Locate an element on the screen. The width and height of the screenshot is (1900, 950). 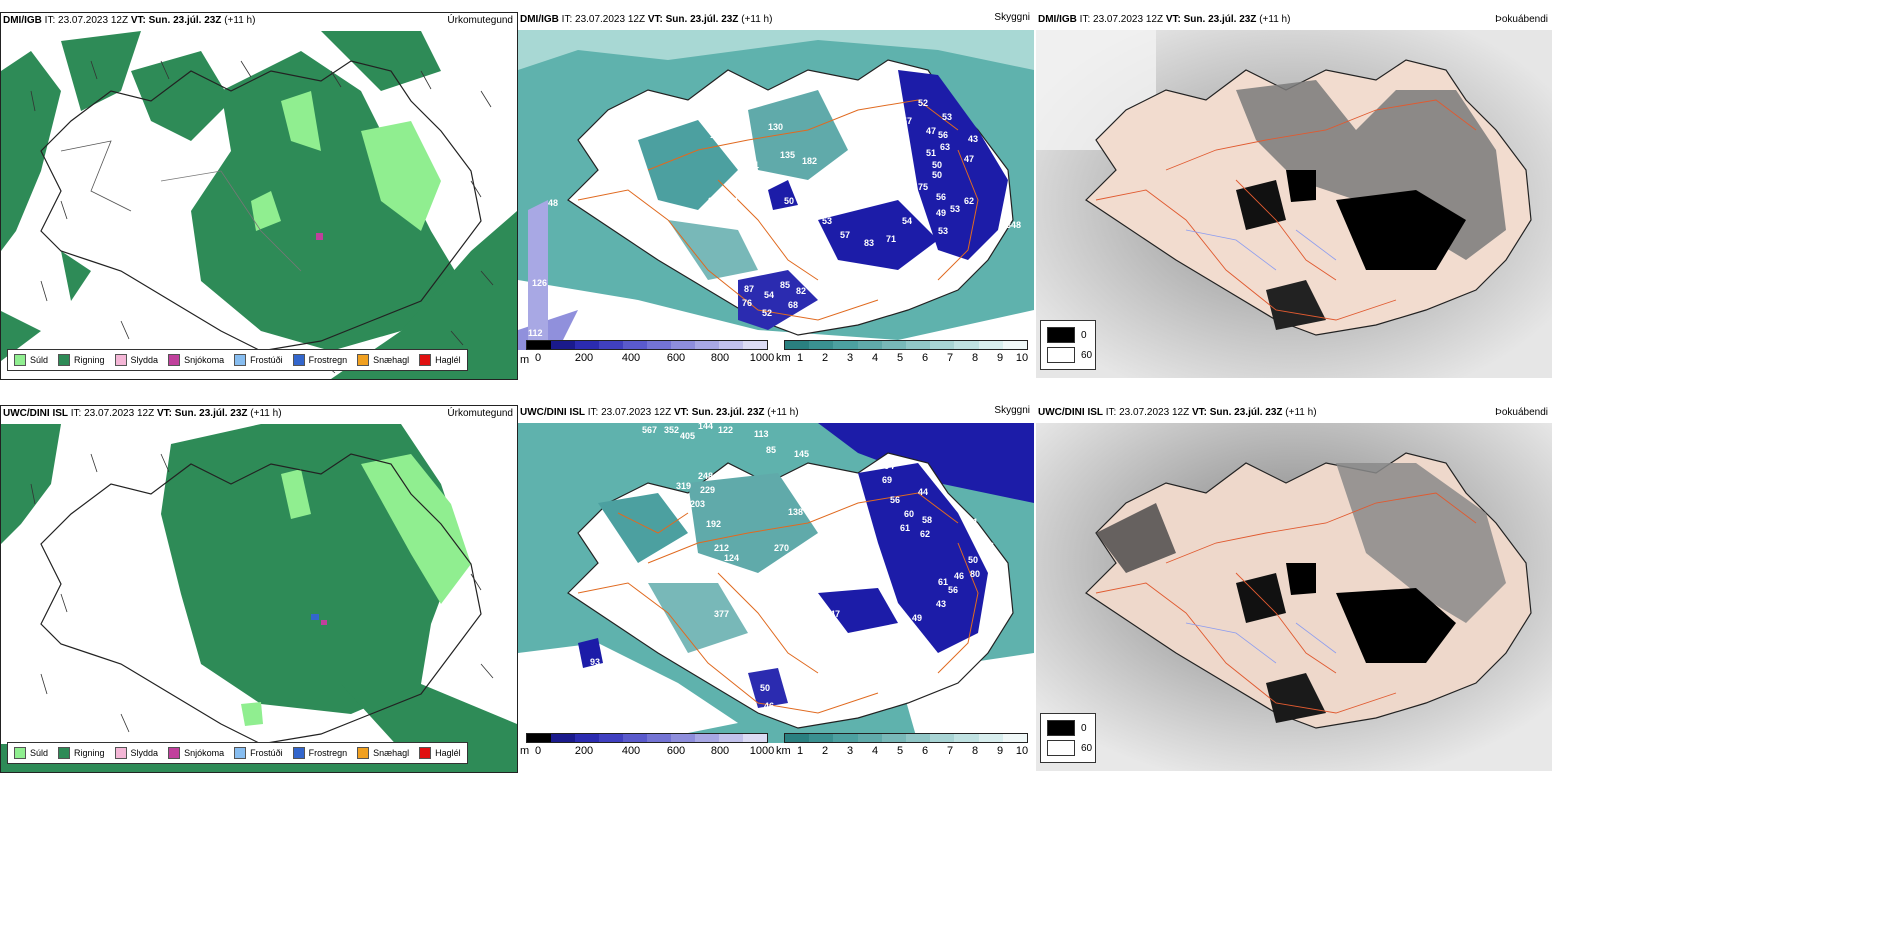
cloud-label: 174 is located at coordinates (804, 692).